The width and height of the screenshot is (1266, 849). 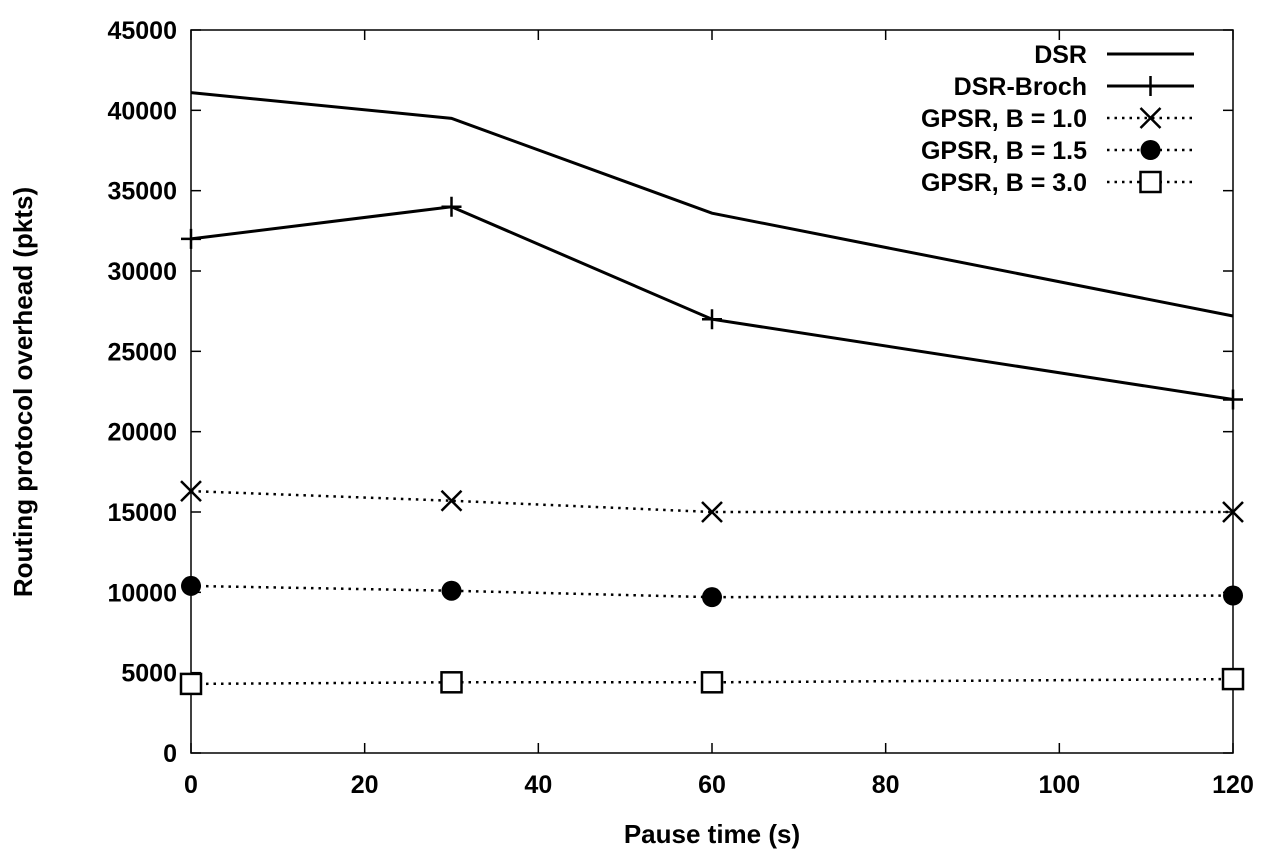 I want to click on legend-entry: GPSR, B = 3.0, so click(x=1057, y=183).